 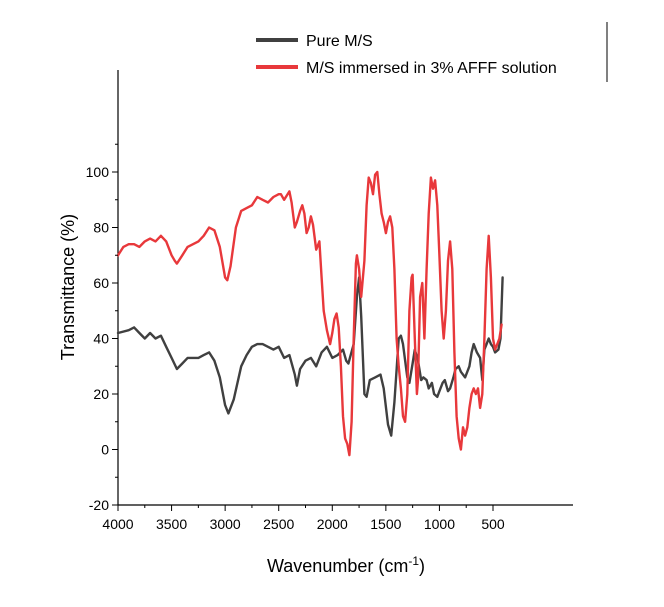 What do you see at coordinates (332, 524) in the screenshot?
I see `x-tick-label: 2000` at bounding box center [332, 524].